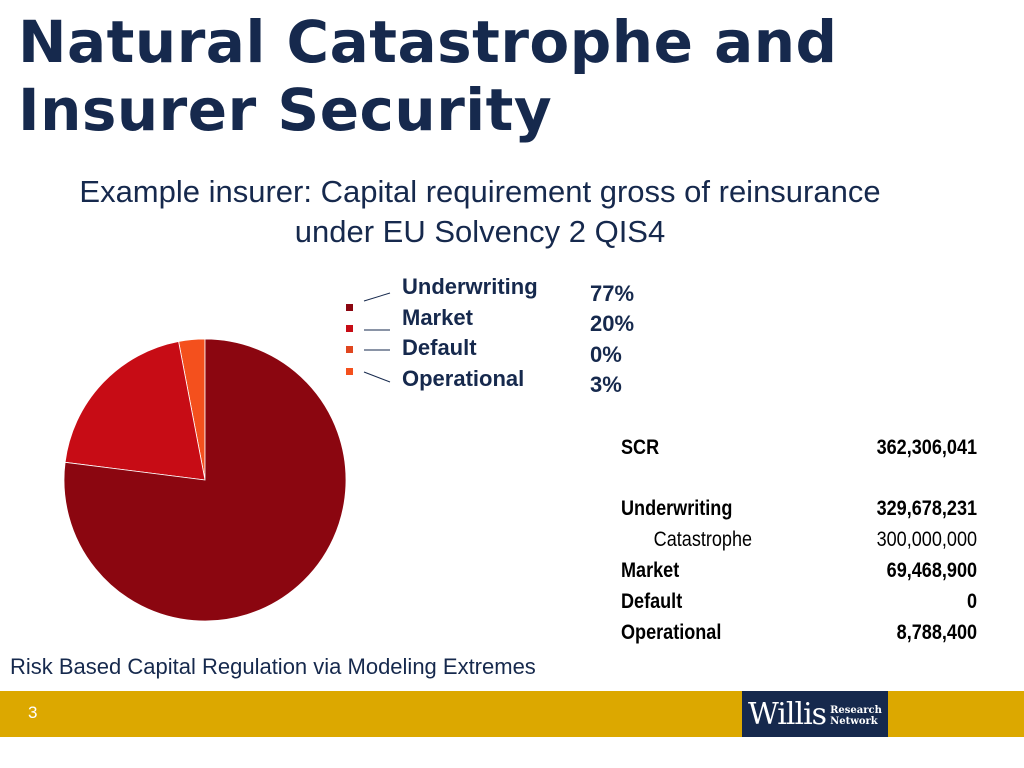 This screenshot has width=1024, height=768. Describe the element at coordinates (937, 632) in the screenshot. I see `table-value: 8,788,400` at that location.